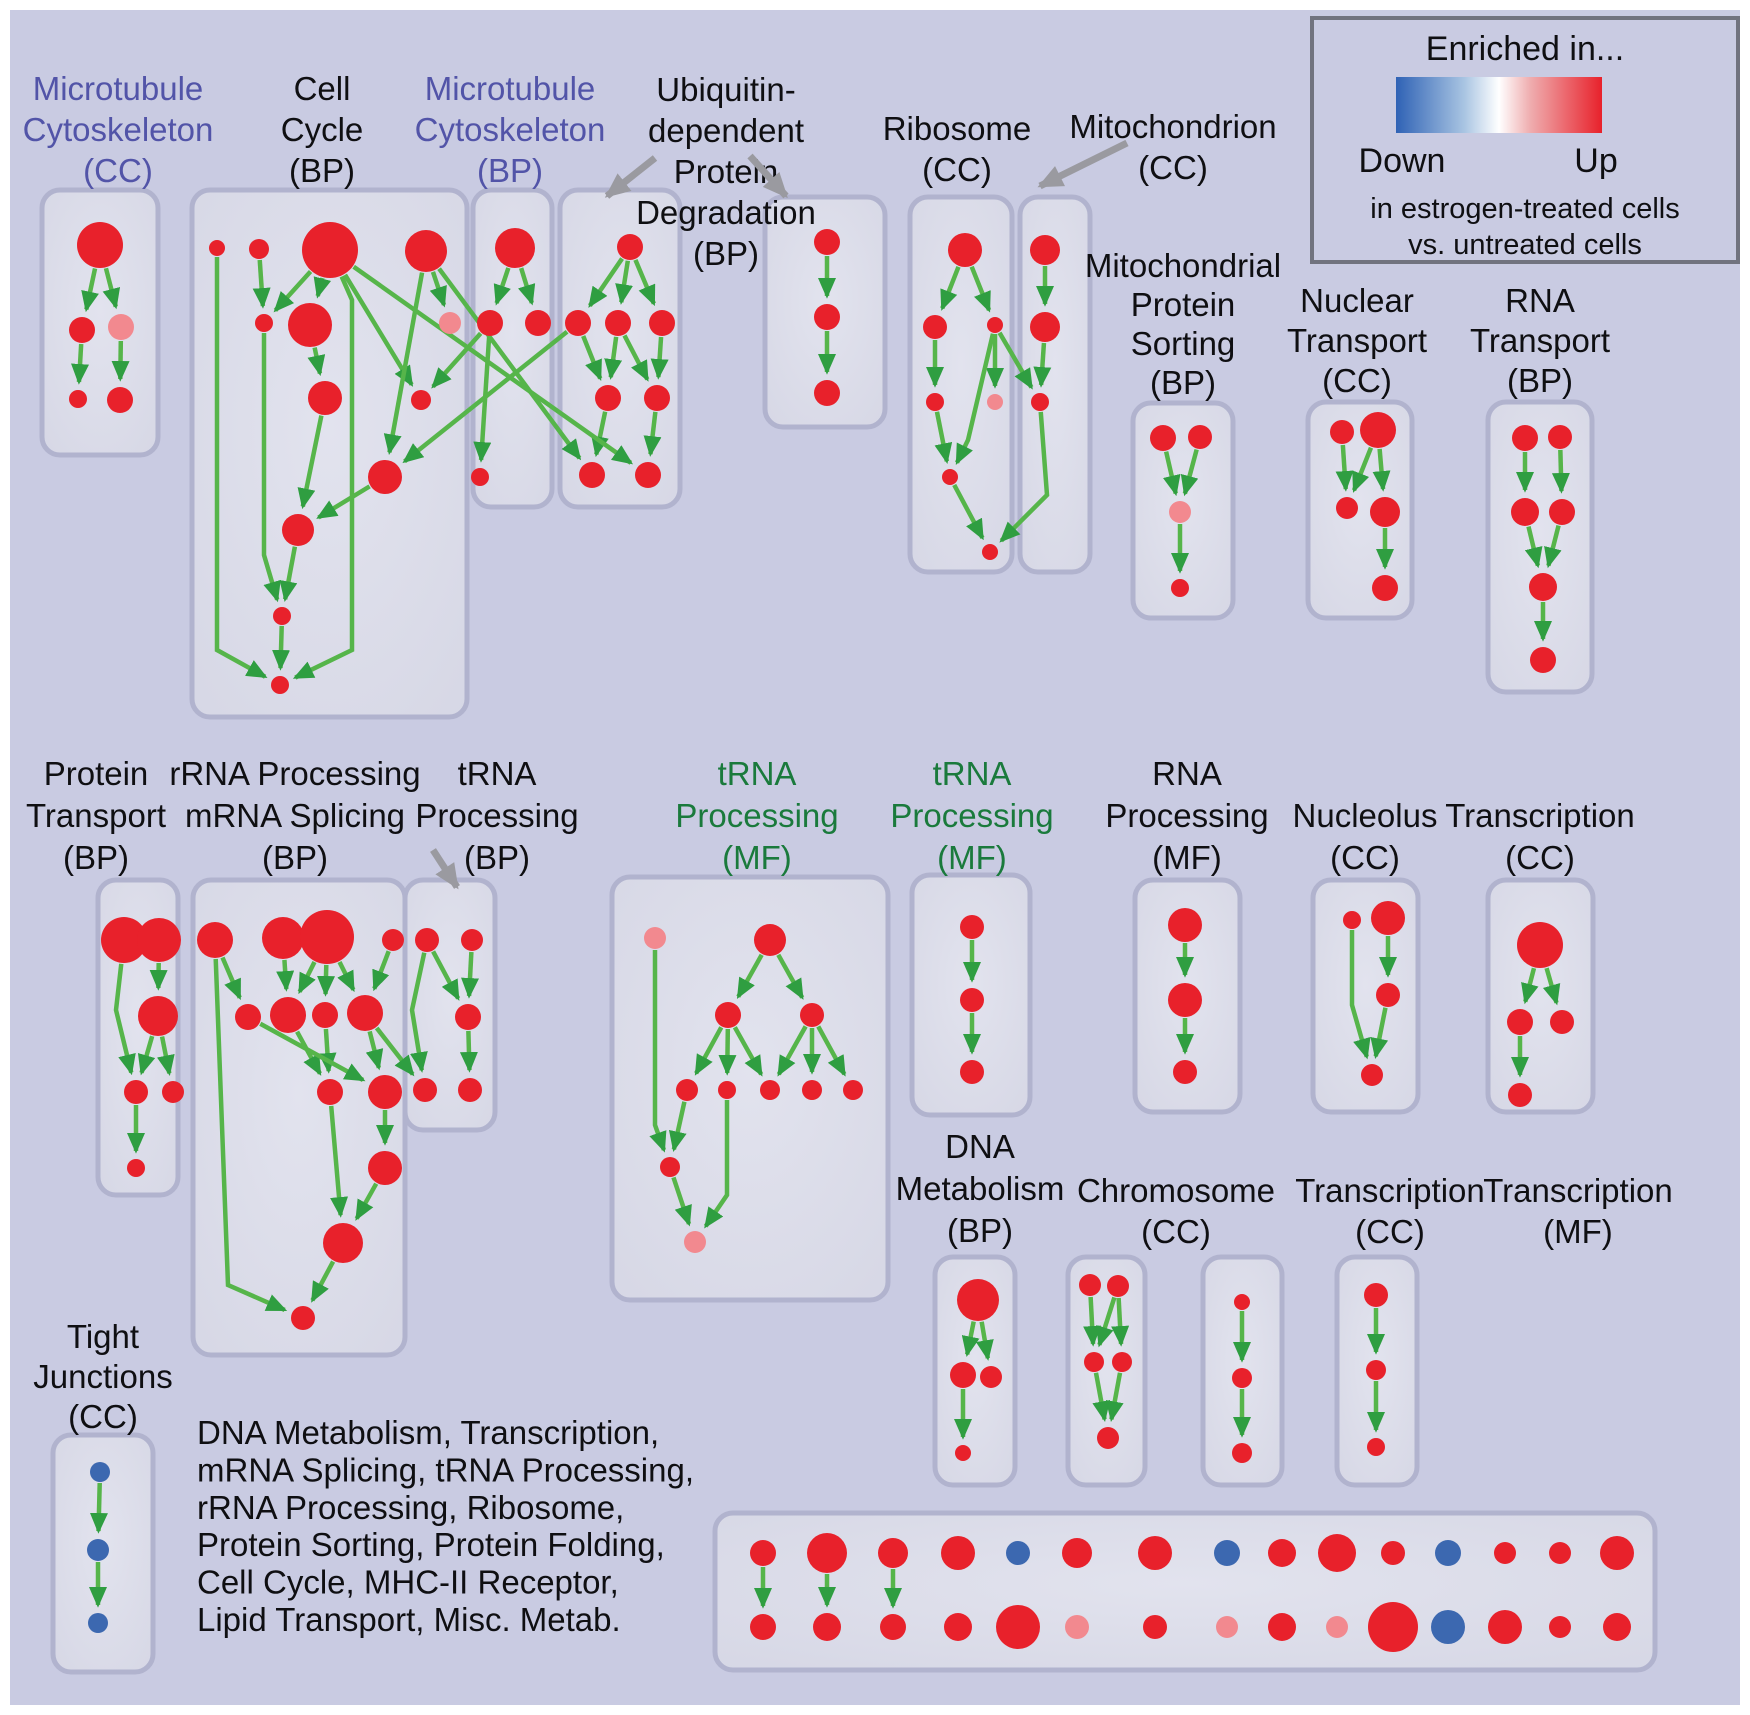  What do you see at coordinates (431, 1544) in the screenshot?
I see `cluster-list-line: Protein Sorting, Protein Folding,` at bounding box center [431, 1544].